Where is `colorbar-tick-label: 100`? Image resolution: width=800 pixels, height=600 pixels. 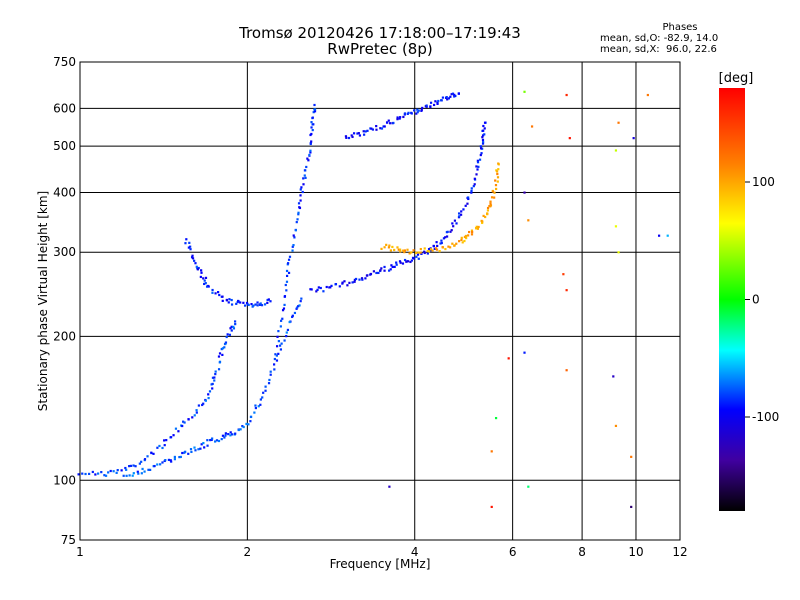 colorbar-tick-label: 100 is located at coordinates (763, 182).